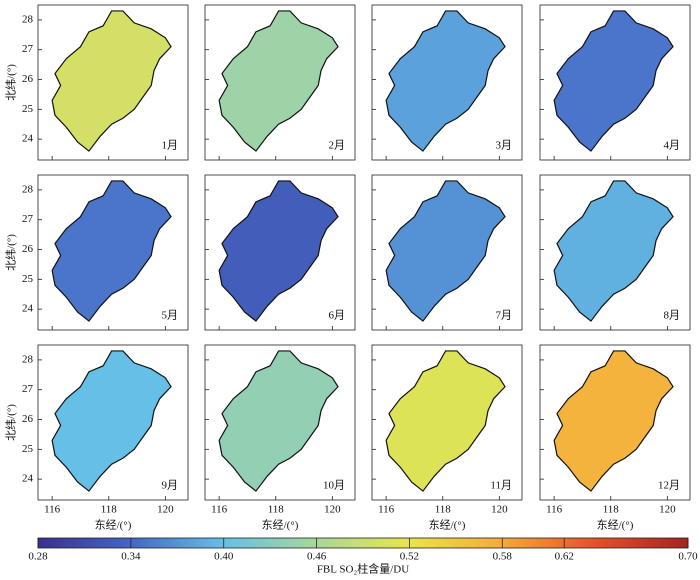 This screenshot has height=580, width=700. Describe the element at coordinates (170, 486) in the screenshot. I see `panel-label: 9月` at that location.